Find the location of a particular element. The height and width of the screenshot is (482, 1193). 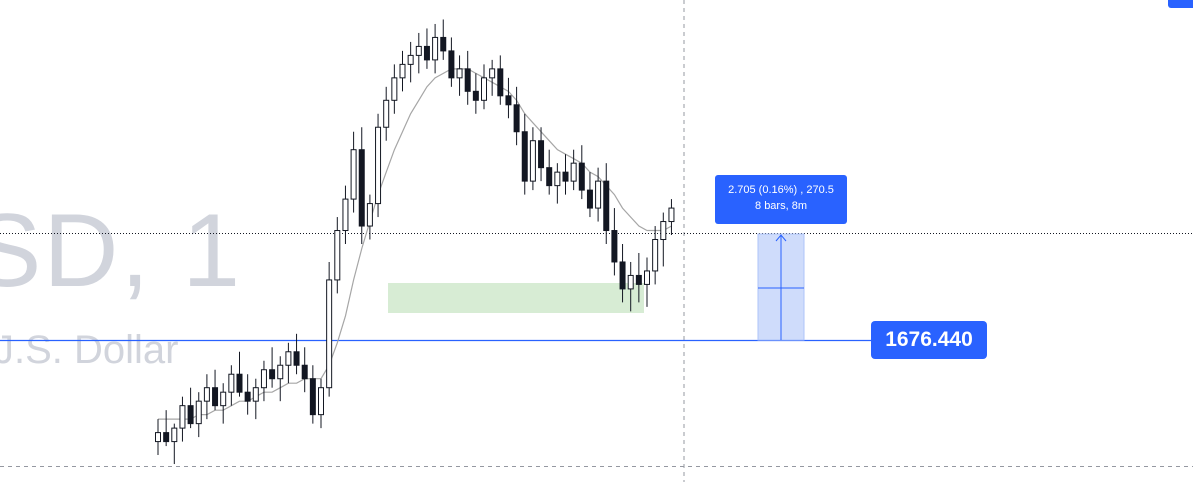

measure-bars-text: 8 bars, 8m is located at coordinates (781, 206).